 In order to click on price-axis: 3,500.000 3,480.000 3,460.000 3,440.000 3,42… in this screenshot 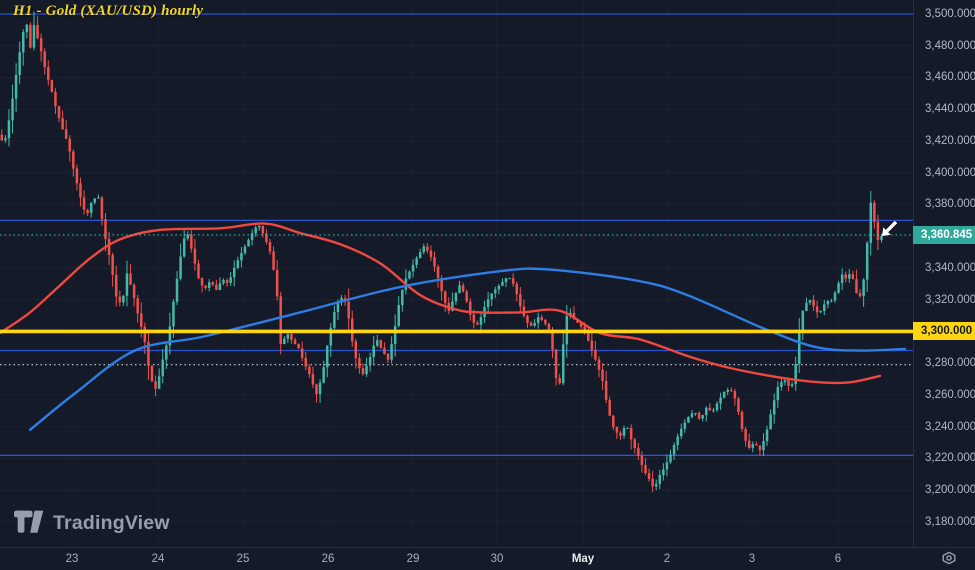, I will do `click(944, 273)`.